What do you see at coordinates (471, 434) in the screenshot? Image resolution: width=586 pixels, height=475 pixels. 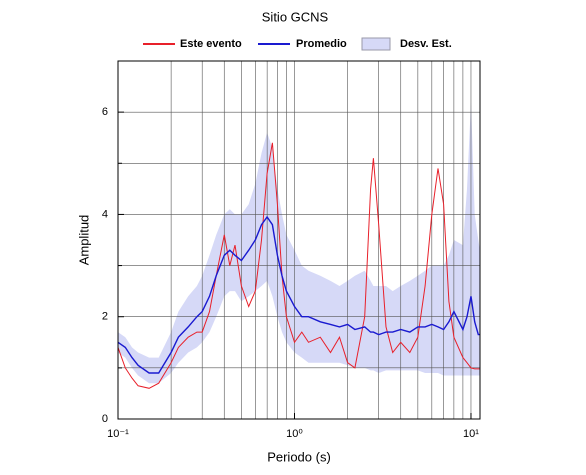 I see `x-tick-label: 10¹` at bounding box center [471, 434].